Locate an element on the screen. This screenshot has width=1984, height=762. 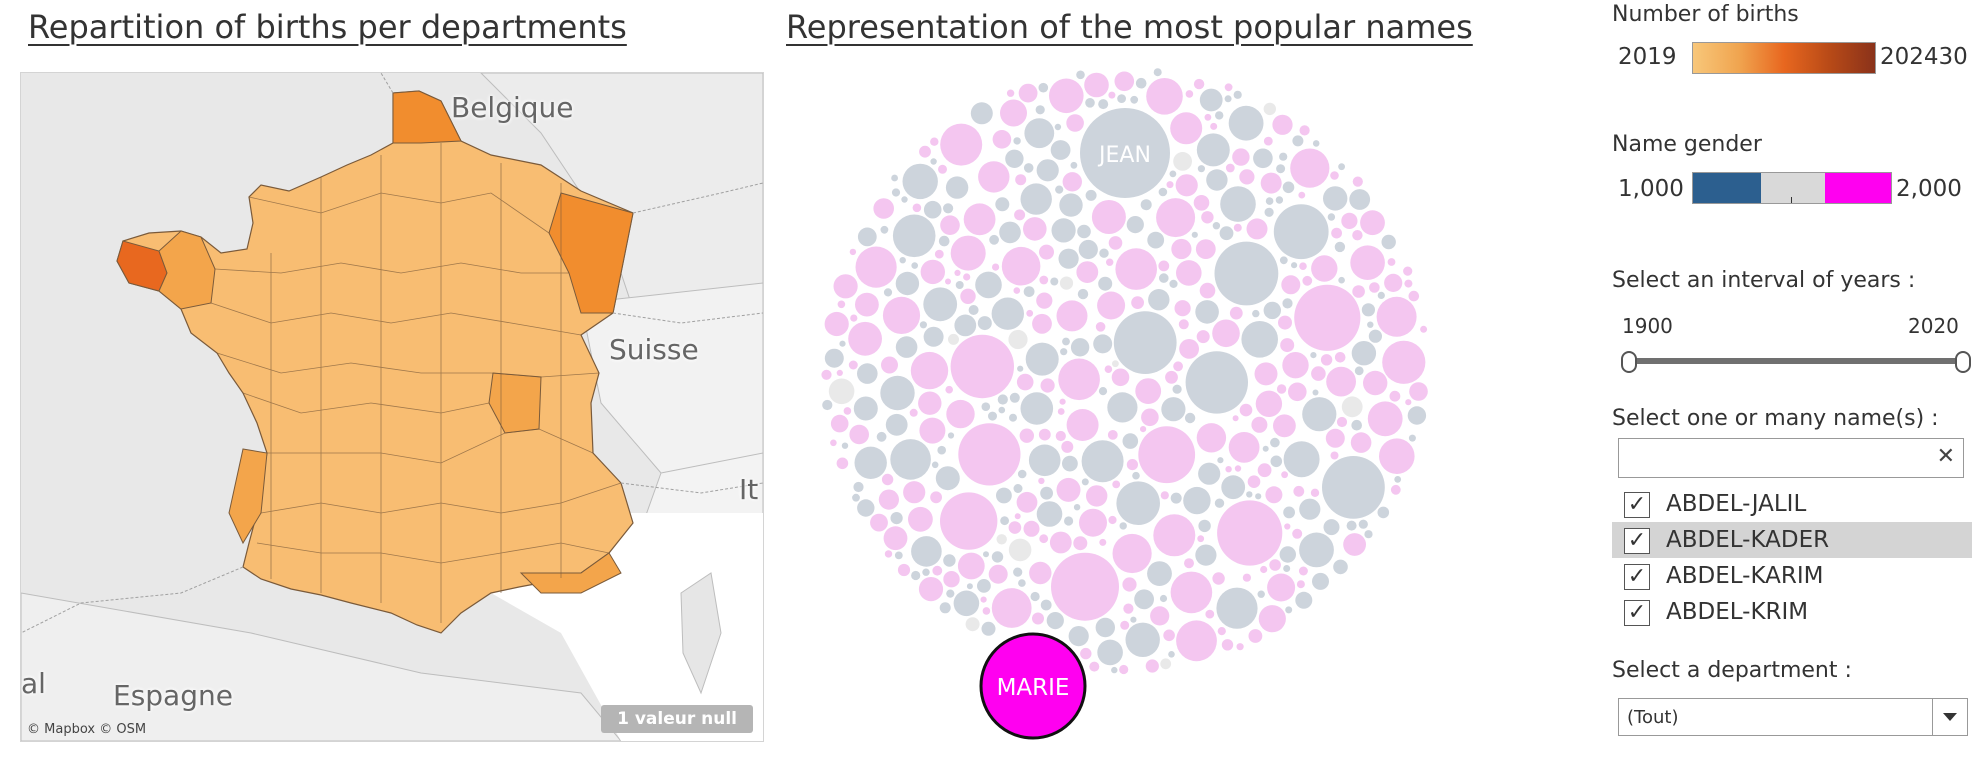
name-list-item: ✓ ABDEL-JALIL is located at coordinates (1792, 504).